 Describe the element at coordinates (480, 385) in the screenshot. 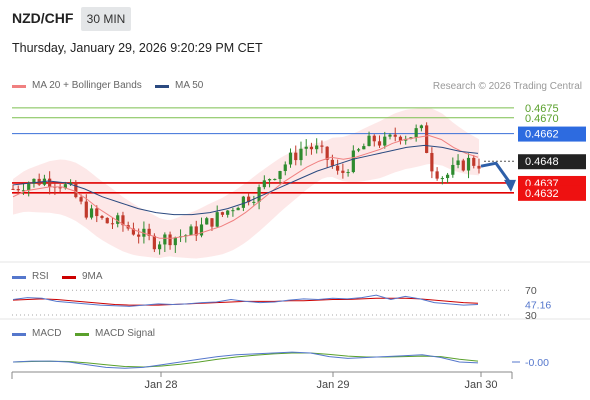

I see `x-tick-label-Jan 30: Jan 30` at that location.